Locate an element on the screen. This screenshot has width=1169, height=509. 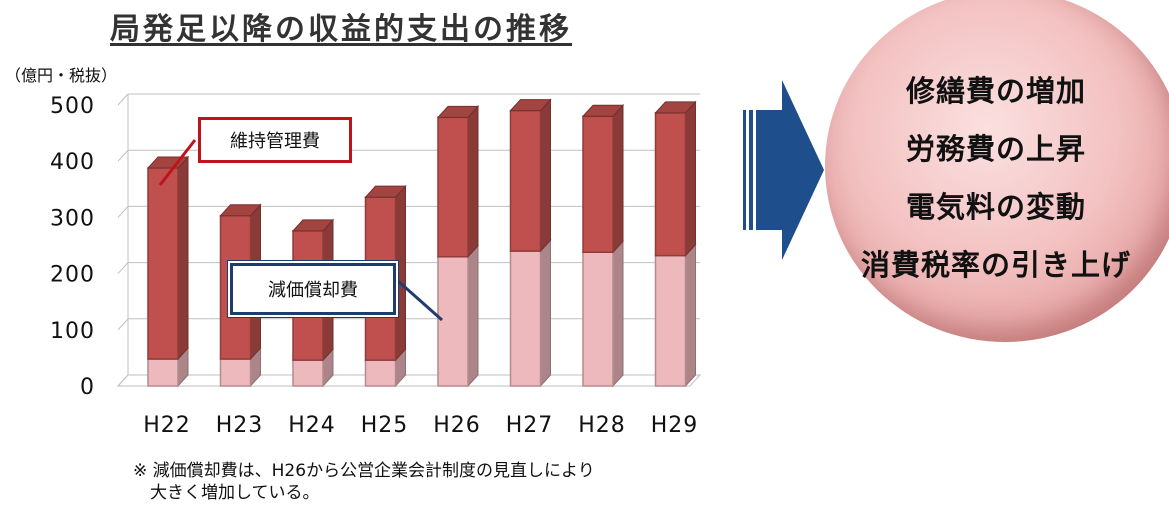
factor-item-2: 労務費の上昇 is located at coordinates (995, 149).